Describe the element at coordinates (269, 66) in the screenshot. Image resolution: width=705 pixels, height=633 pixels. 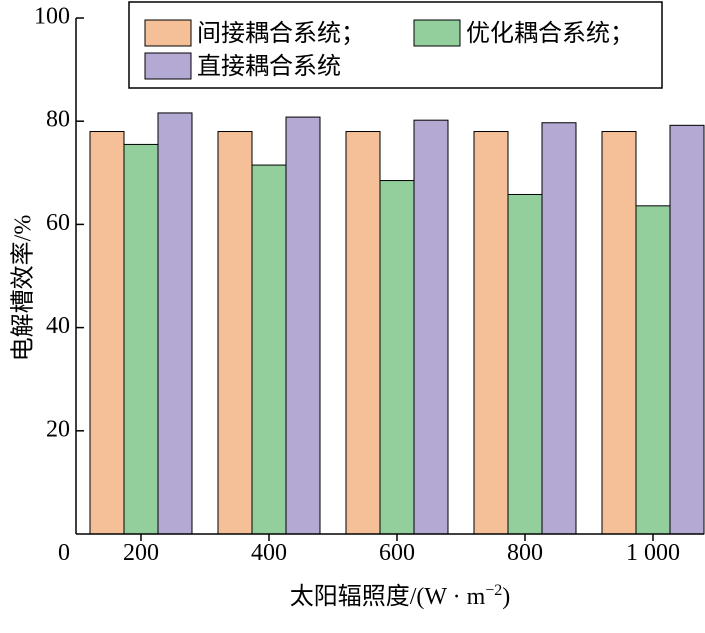
I see `legend-label-2: 直接耦合系统` at that location.